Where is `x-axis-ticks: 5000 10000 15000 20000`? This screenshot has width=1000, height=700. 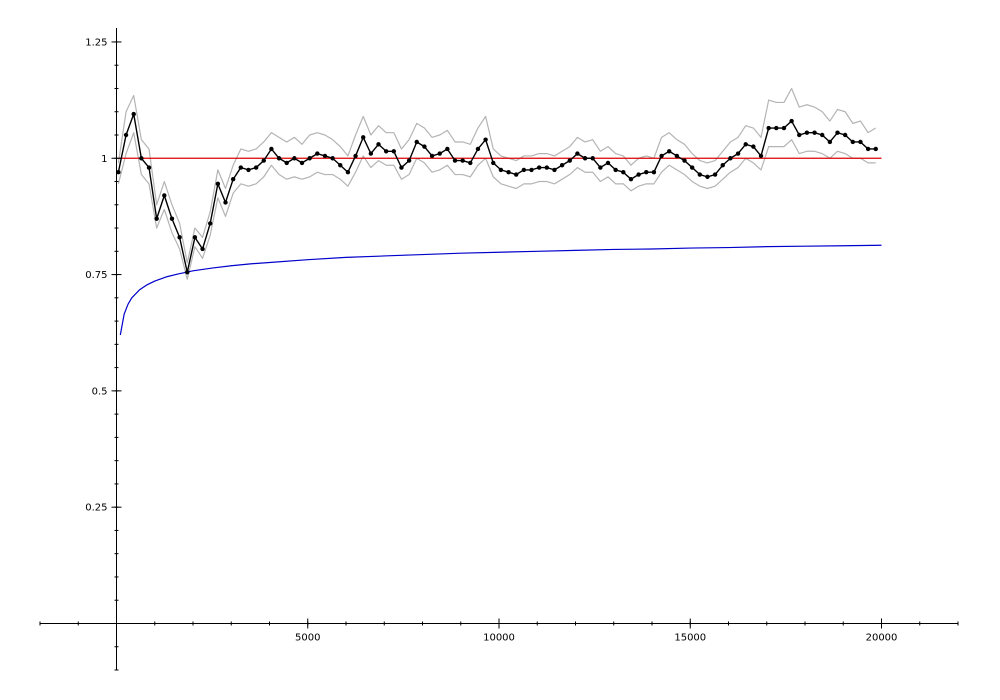
x-axis-ticks: 5000 10000 15000 20000 is located at coordinates (499, 630).